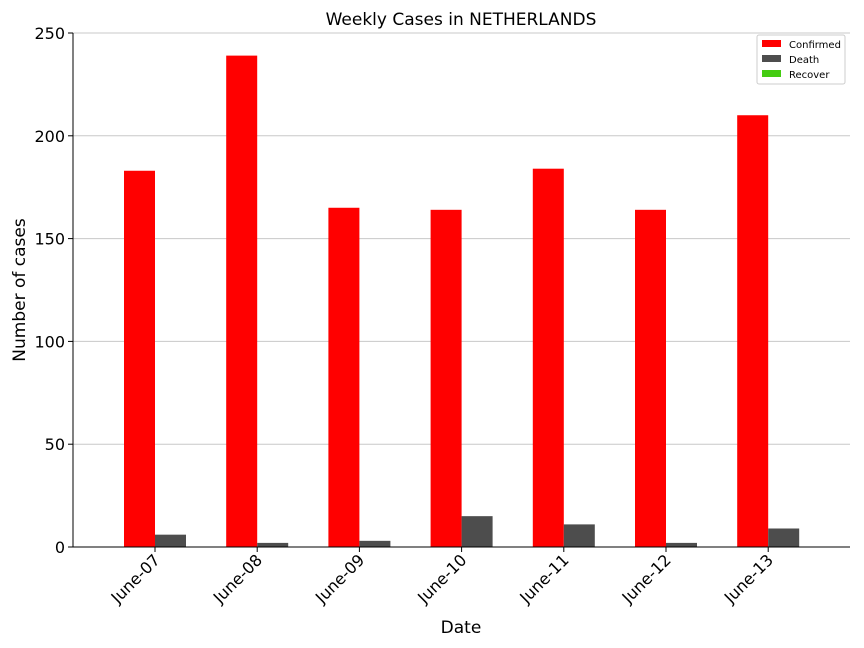 This screenshot has width=864, height=648. I want to click on legend-label-recover: Recover, so click(809, 75).